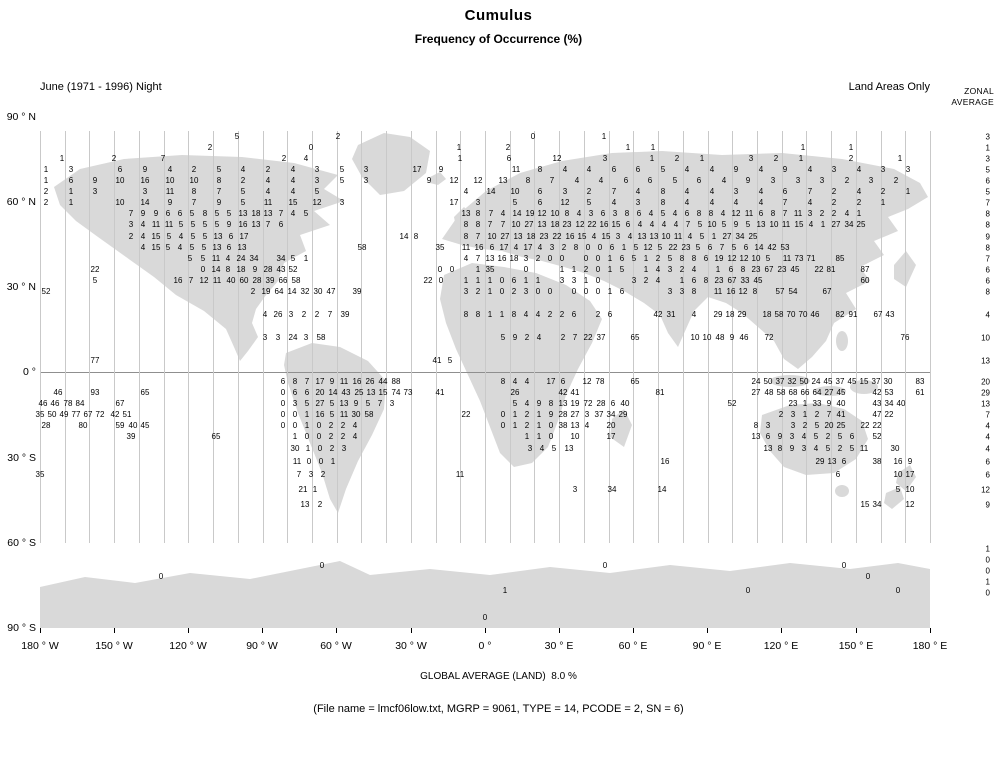 The image size is (997, 760). I want to click on grid-value: 34, so click(889, 403).